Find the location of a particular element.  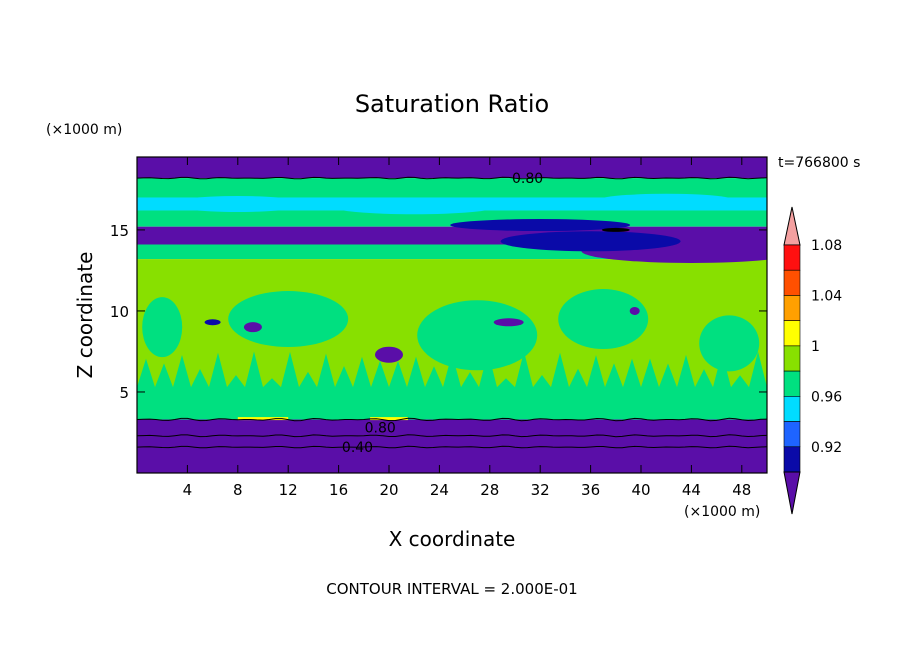

y-tick-label-1: 10 is located at coordinates (119, 312).